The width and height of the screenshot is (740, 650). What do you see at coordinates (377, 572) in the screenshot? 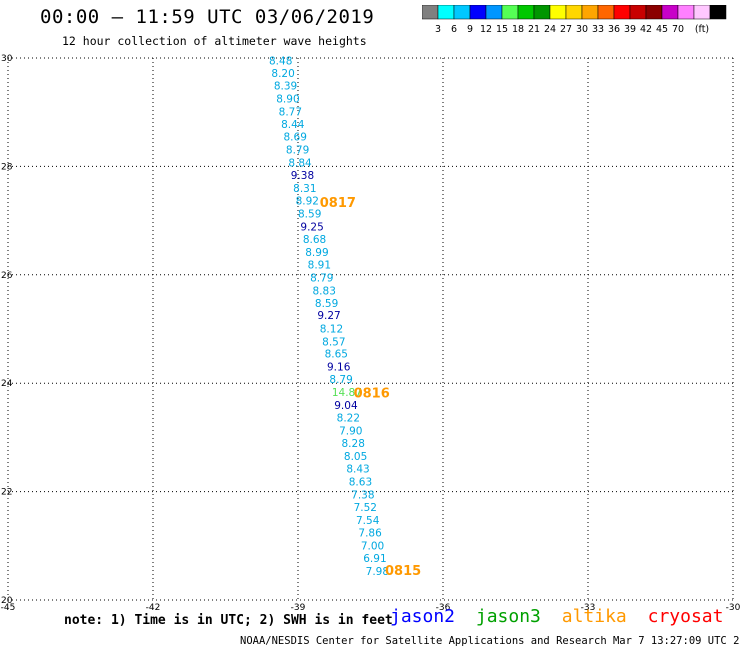
I see `wave-height-label: 7.98` at bounding box center [377, 572].